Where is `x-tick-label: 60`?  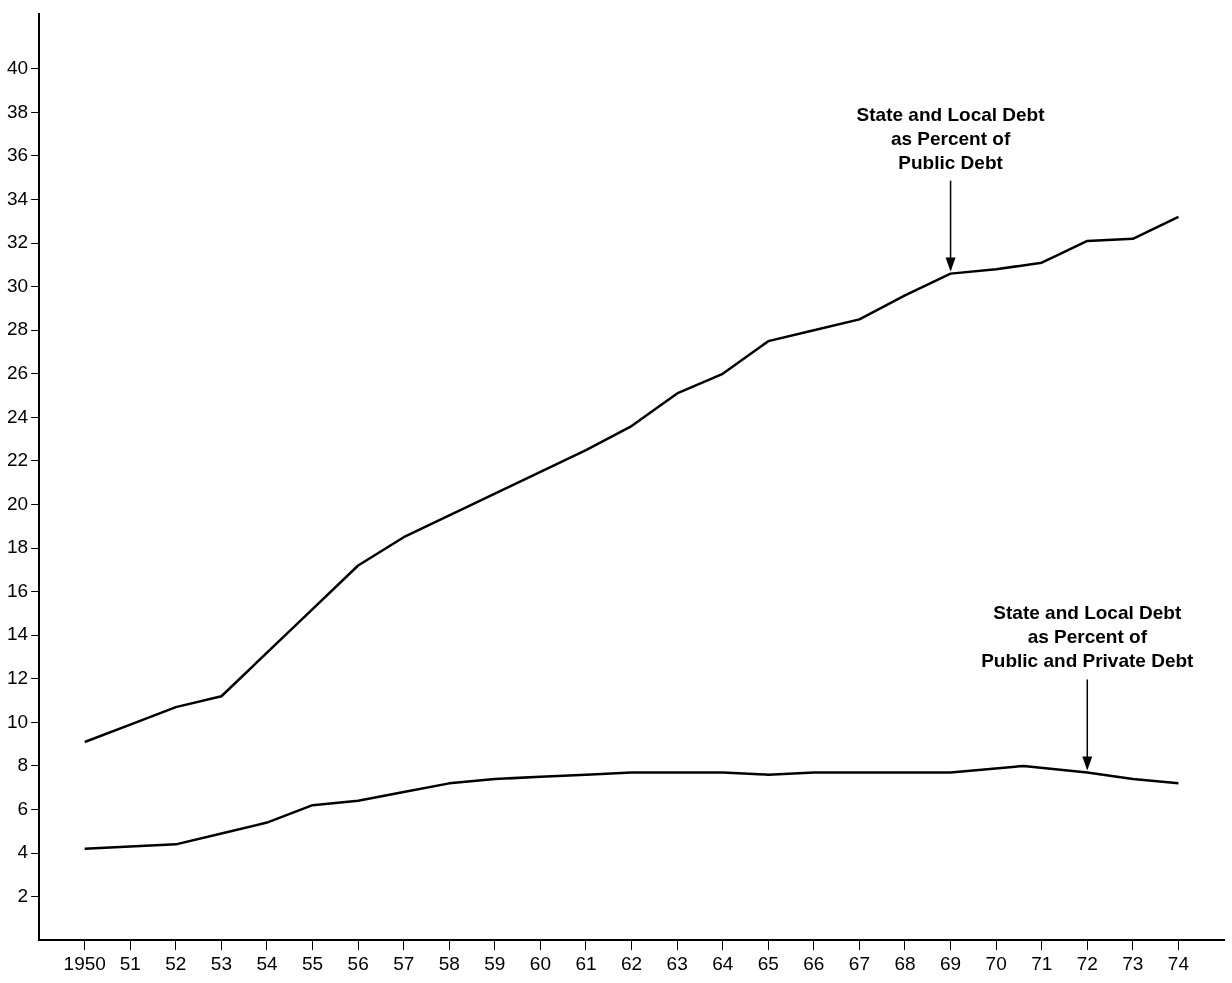 x-tick-label: 60 is located at coordinates (540, 963).